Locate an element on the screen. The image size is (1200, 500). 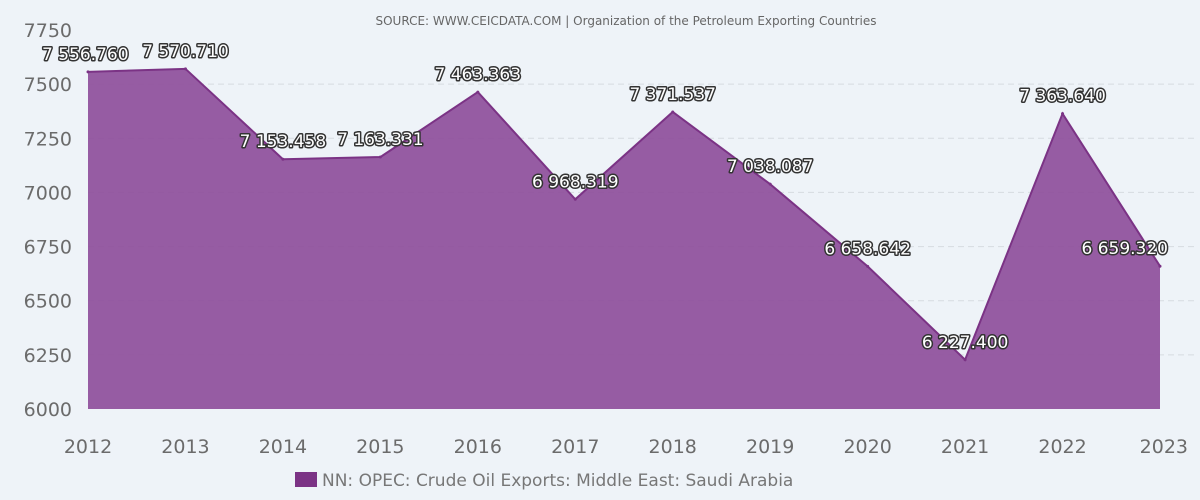
data-label: 7 363.640 is located at coordinates (1062, 97).